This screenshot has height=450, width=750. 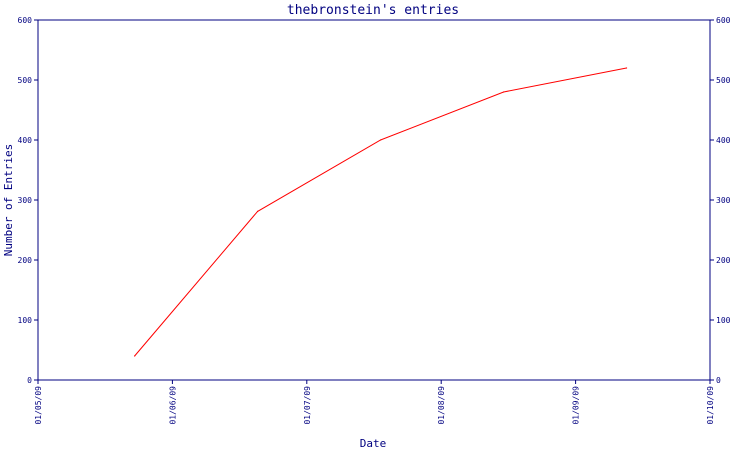 What do you see at coordinates (710, 405) in the screenshot?
I see `x-tick-label: 01/10/09` at bounding box center [710, 405].